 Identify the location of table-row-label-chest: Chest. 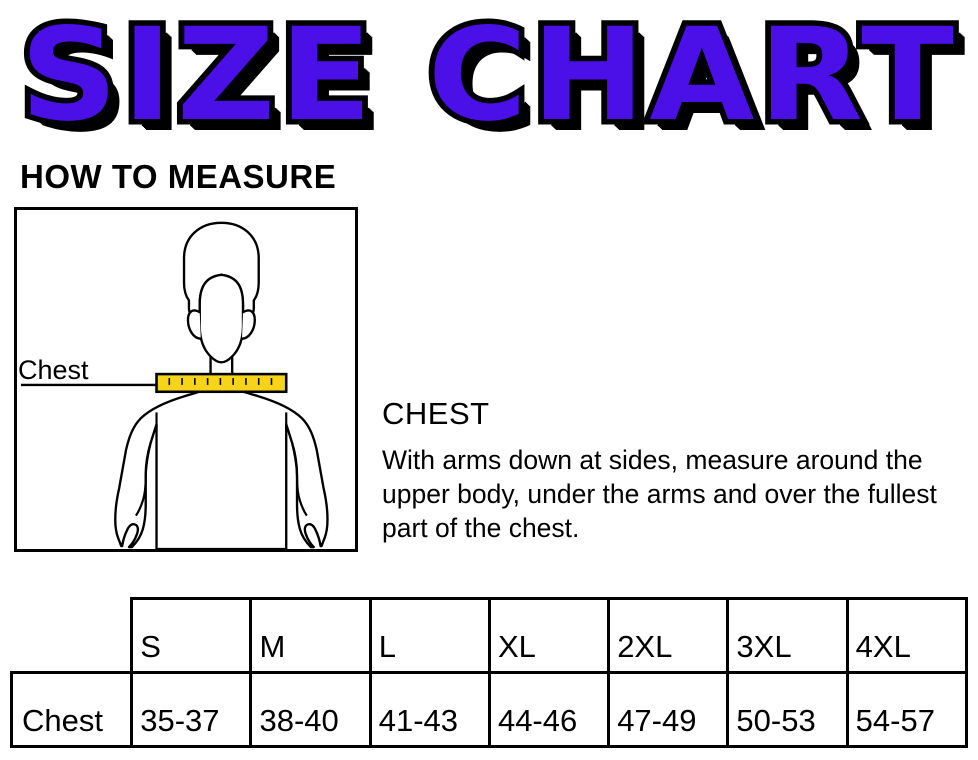
(71, 709).